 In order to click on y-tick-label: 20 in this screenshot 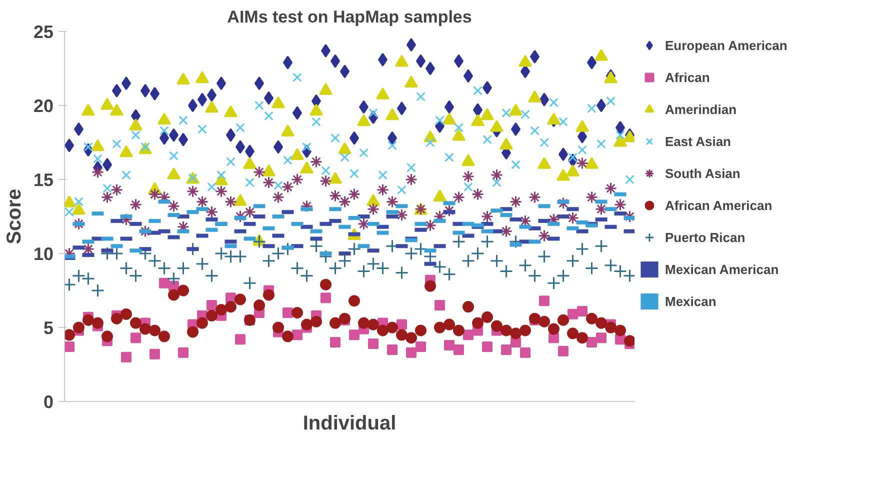, I will do `click(43, 106)`.